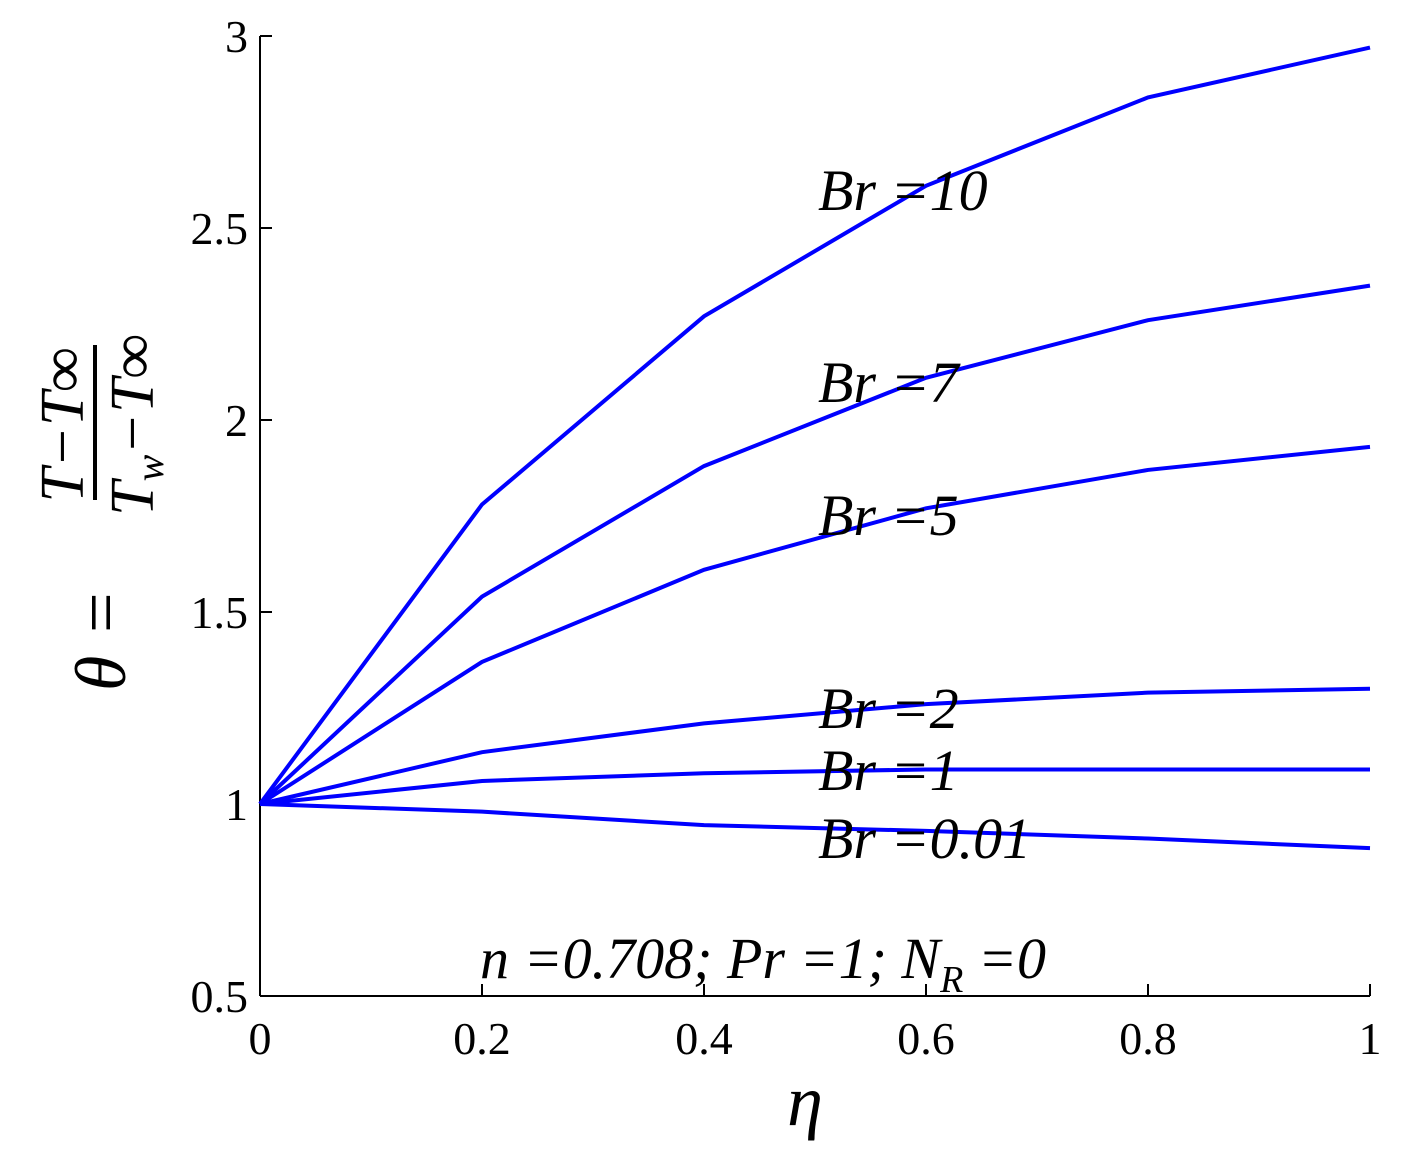 This screenshot has width=1411, height=1159. I want to click on x-tick-label: 1, so click(1370, 1038).